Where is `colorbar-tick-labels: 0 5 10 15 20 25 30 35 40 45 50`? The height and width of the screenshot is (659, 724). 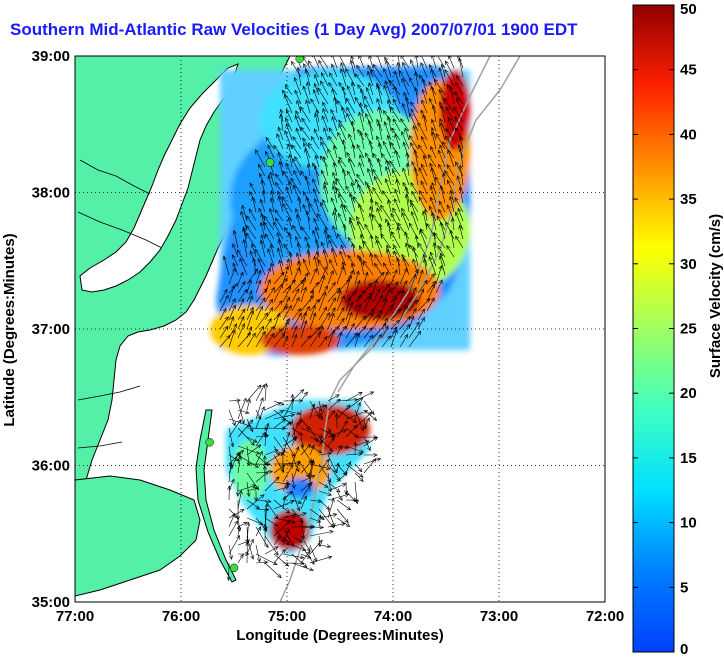
colorbar-tick-labels: 0 5 10 15 20 25 30 35 40 45 50 is located at coordinates (665, 329).